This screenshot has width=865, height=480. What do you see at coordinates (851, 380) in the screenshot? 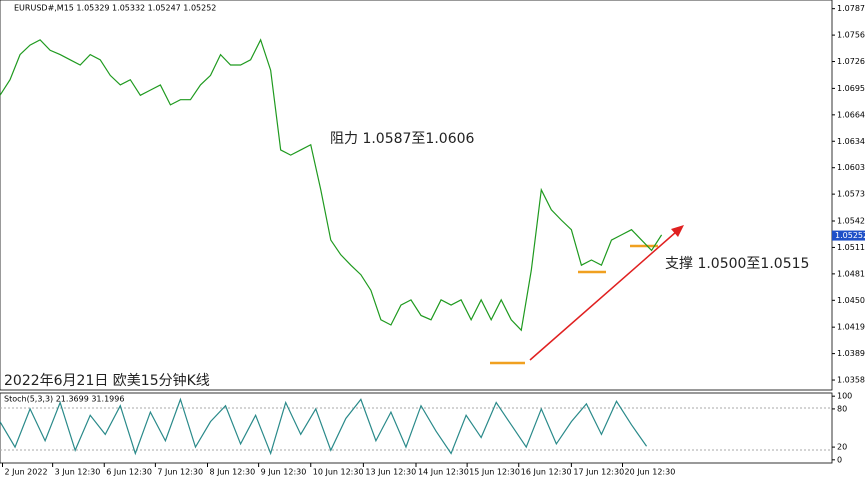
I see `y-tick-label: 1.03585` at bounding box center [851, 380].